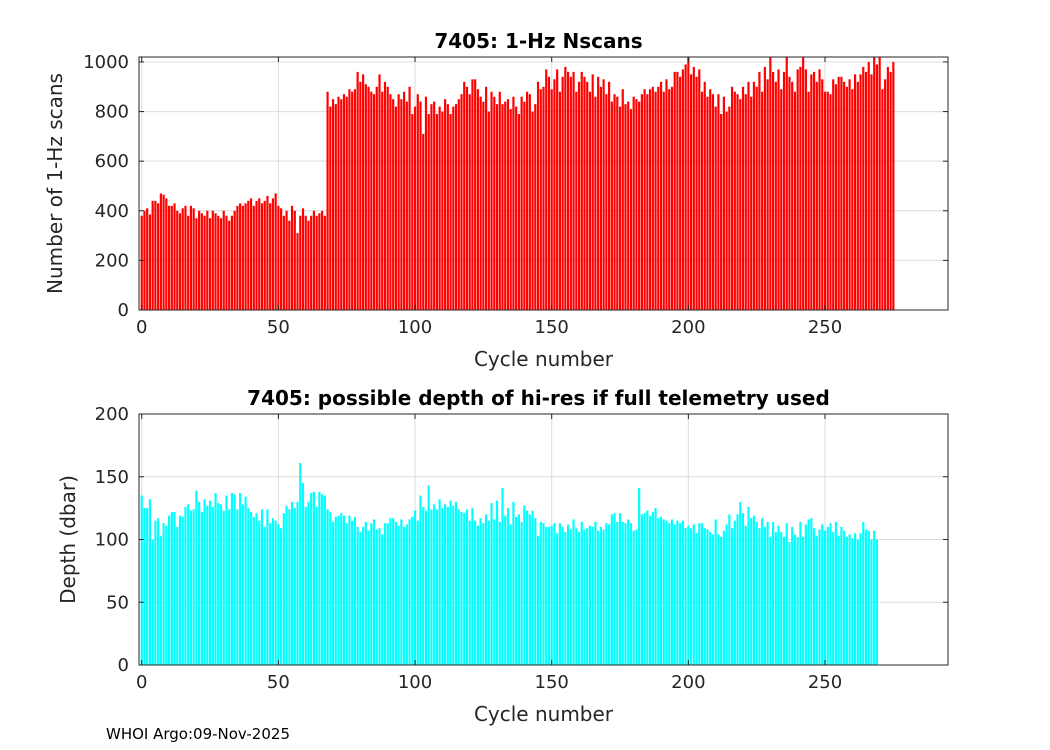 Image resolution: width=1050 pixels, height=750 pixels. What do you see at coordinates (688, 682) in the screenshot?
I see `x-tick-label: 200` at bounding box center [688, 682].